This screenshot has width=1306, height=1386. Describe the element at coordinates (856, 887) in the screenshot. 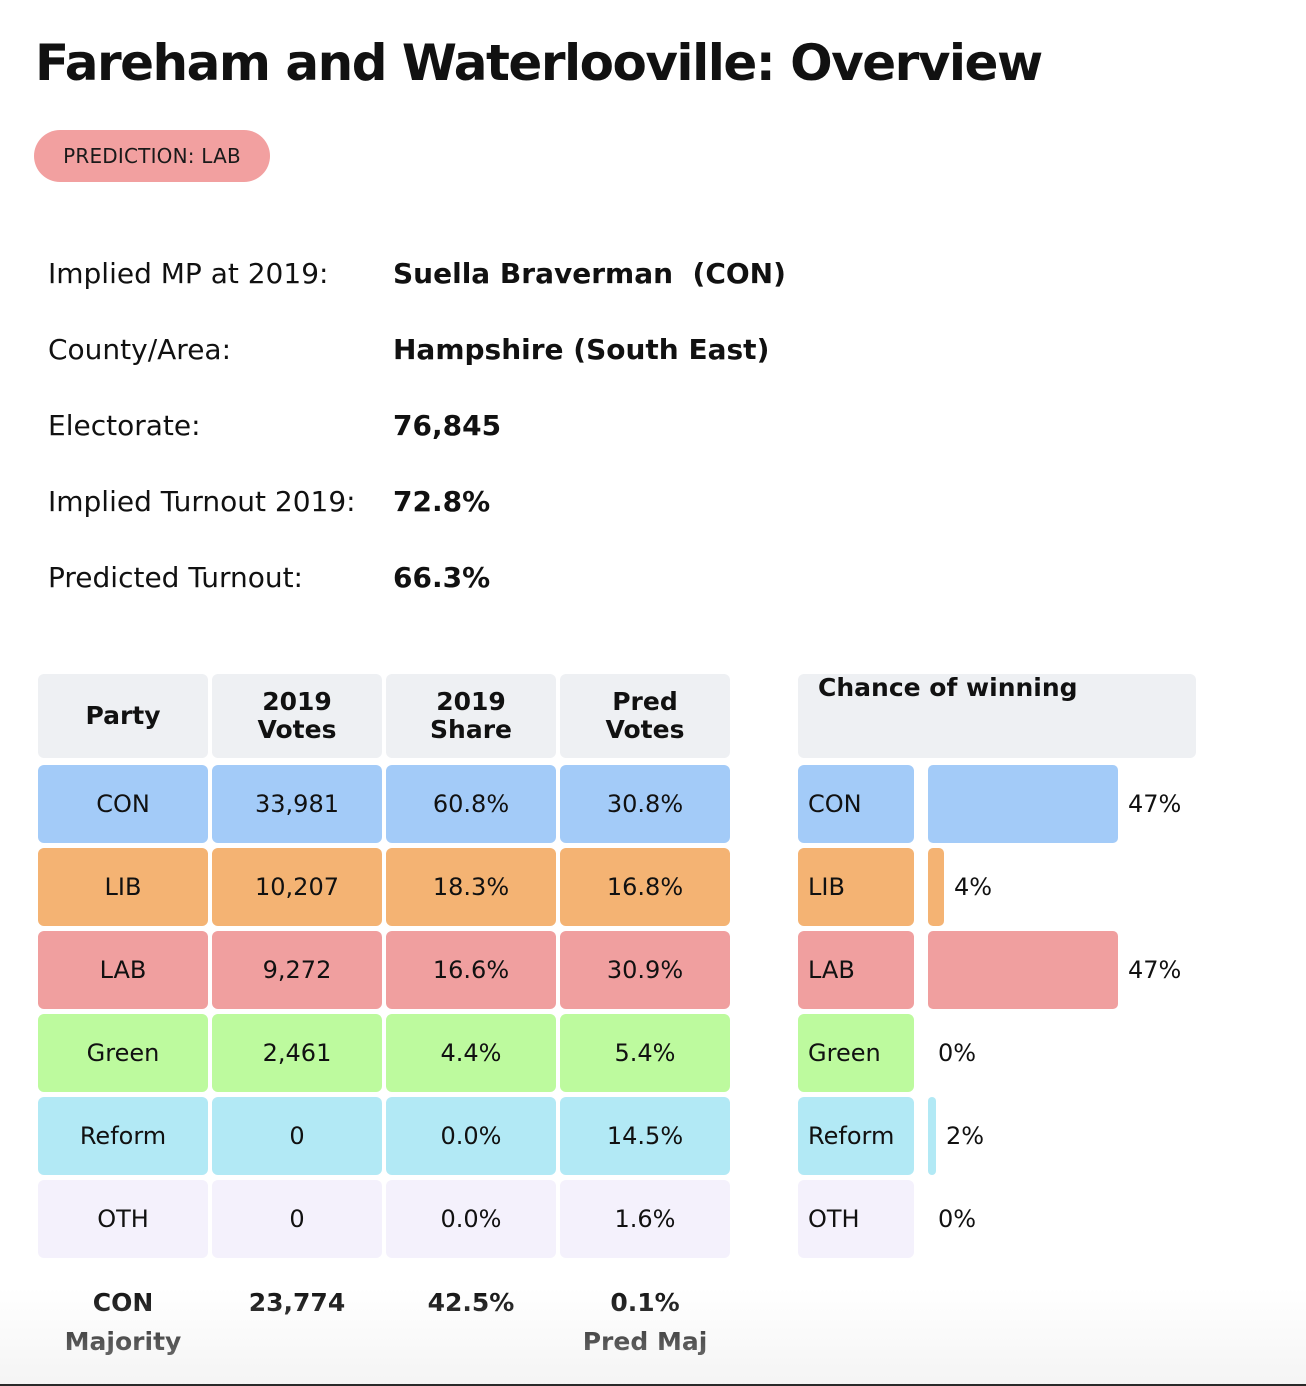

I see `chance-party-label: LIB` at that location.